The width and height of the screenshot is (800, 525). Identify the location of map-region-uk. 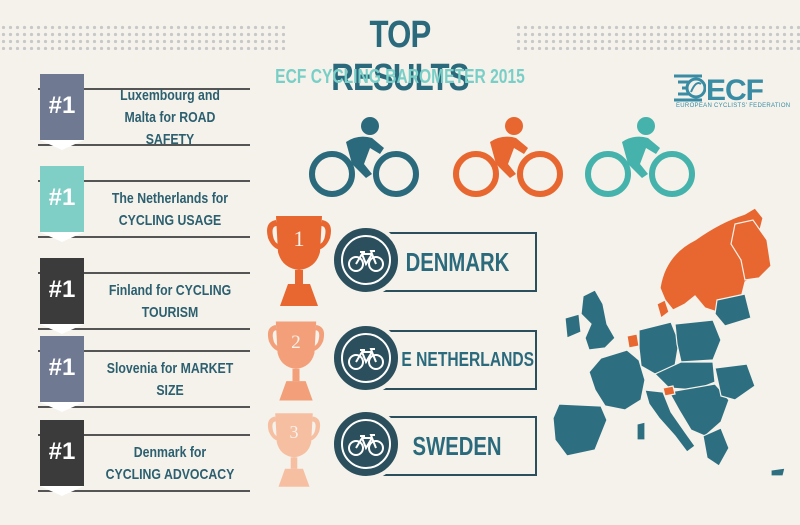
(598, 320).